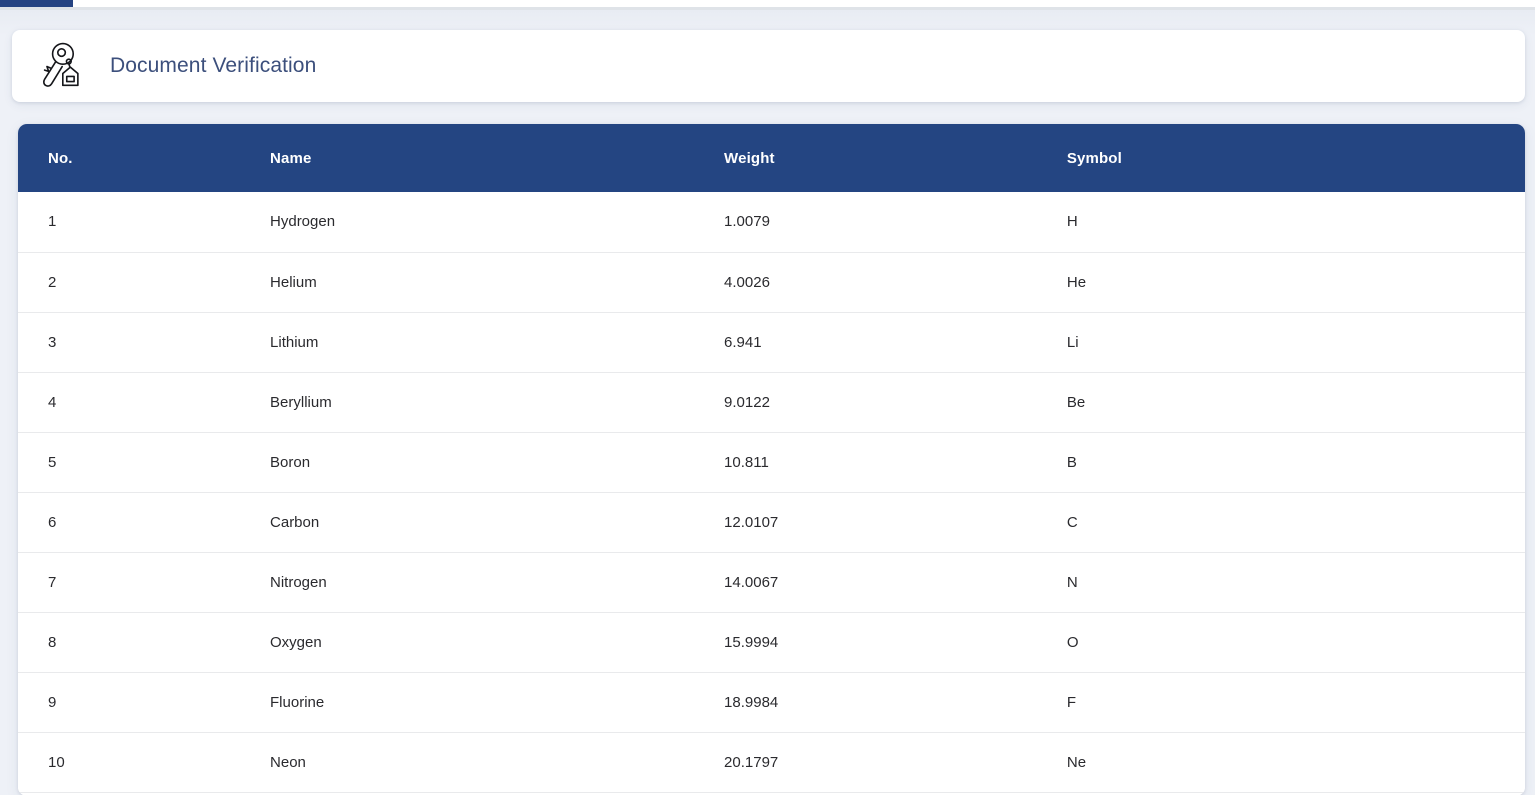 This screenshot has width=1535, height=795. Describe the element at coordinates (895, 522) in the screenshot. I see `cell-weight: 12.0107` at that location.